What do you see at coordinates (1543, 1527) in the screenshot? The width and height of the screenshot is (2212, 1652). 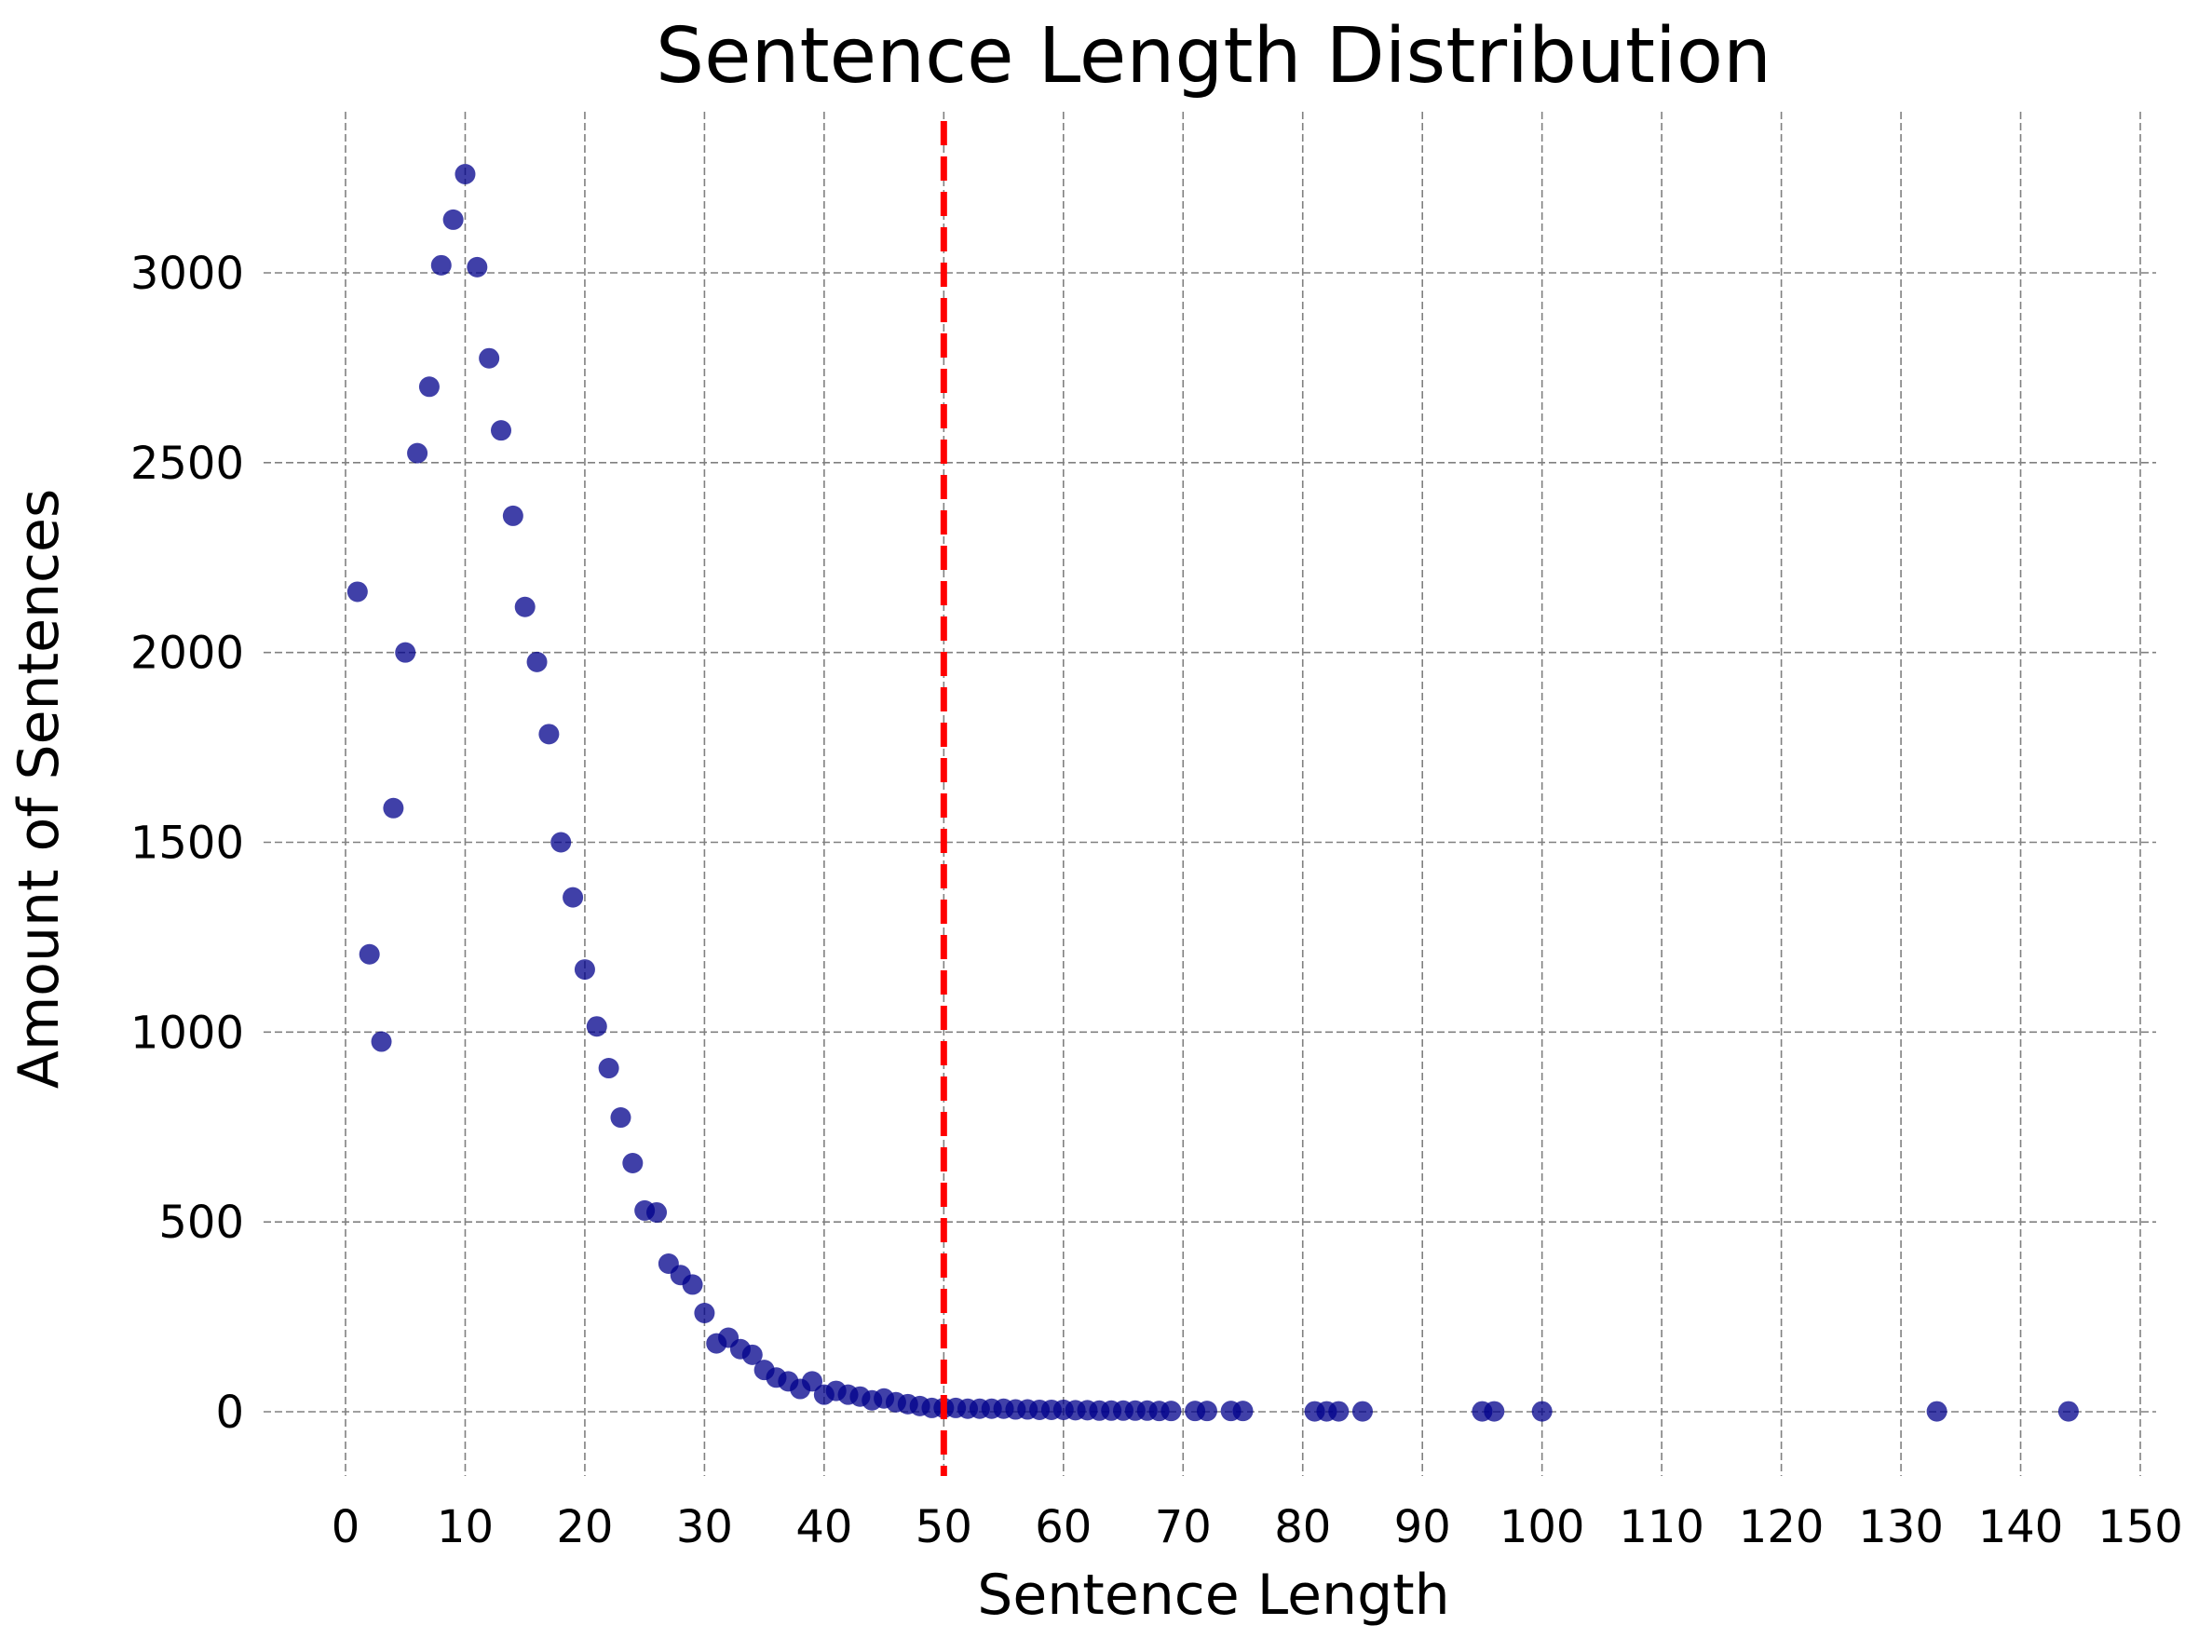 I see `x-tick-label: 100` at bounding box center [1543, 1527].